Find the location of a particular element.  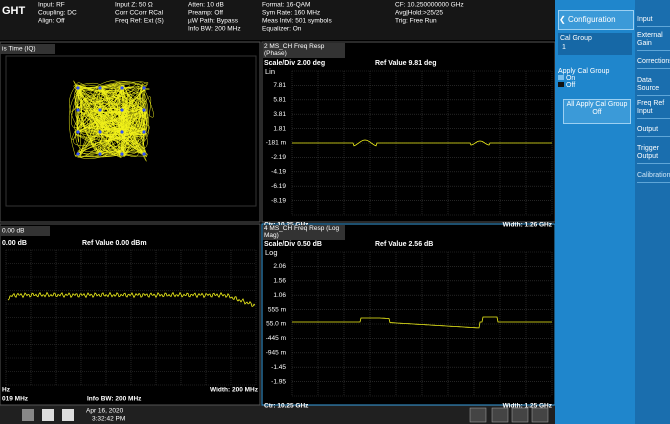

span-width: Width: 200 MHz is located at coordinates (234, 390).